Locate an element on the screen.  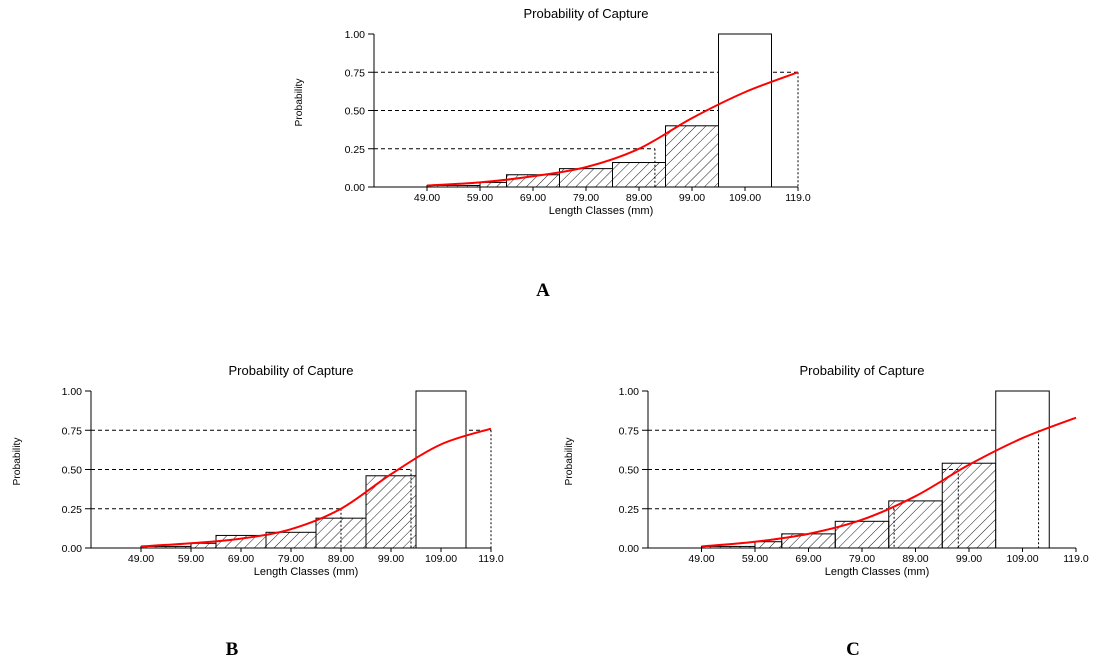
panel-label: B is located at coordinates (232, 649).